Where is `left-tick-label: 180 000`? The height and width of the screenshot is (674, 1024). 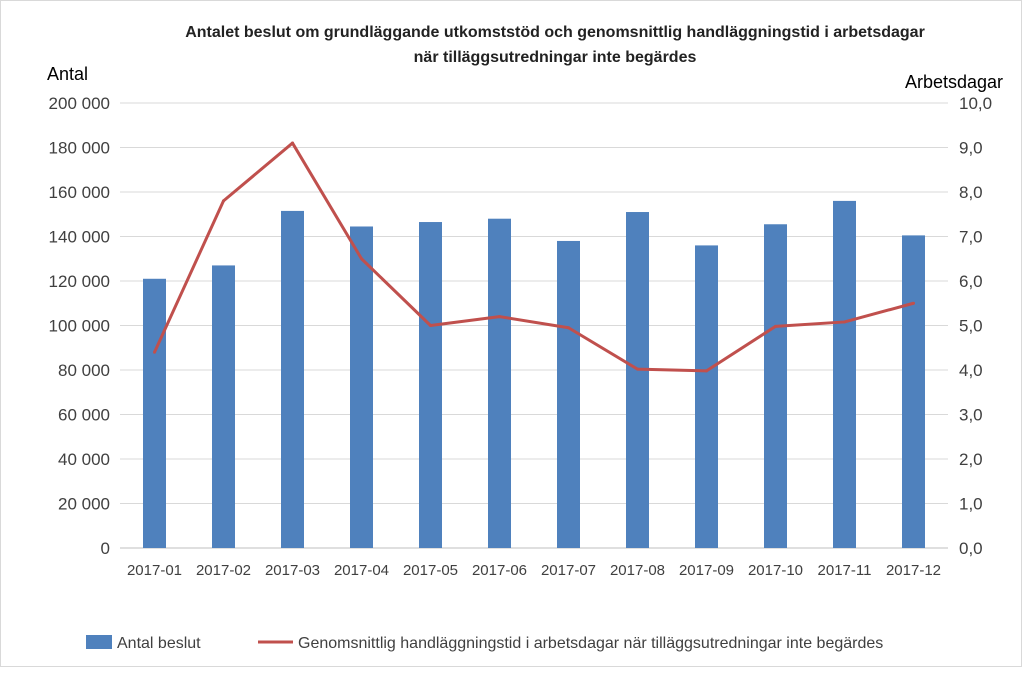
left-tick-label: 180 000 is located at coordinates (79, 148).